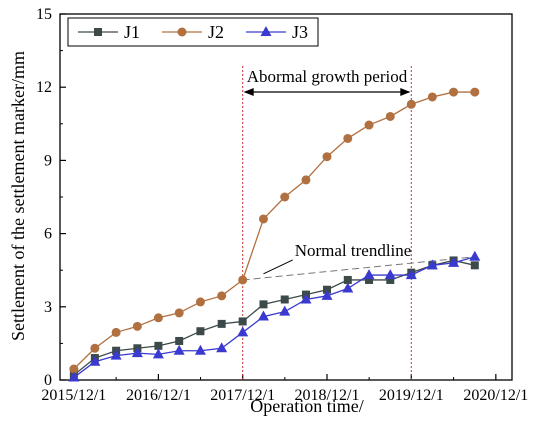 The width and height of the screenshot is (550, 446). What do you see at coordinates (248, 92) in the screenshot?
I see `period-arrow-left` at bounding box center [248, 92].